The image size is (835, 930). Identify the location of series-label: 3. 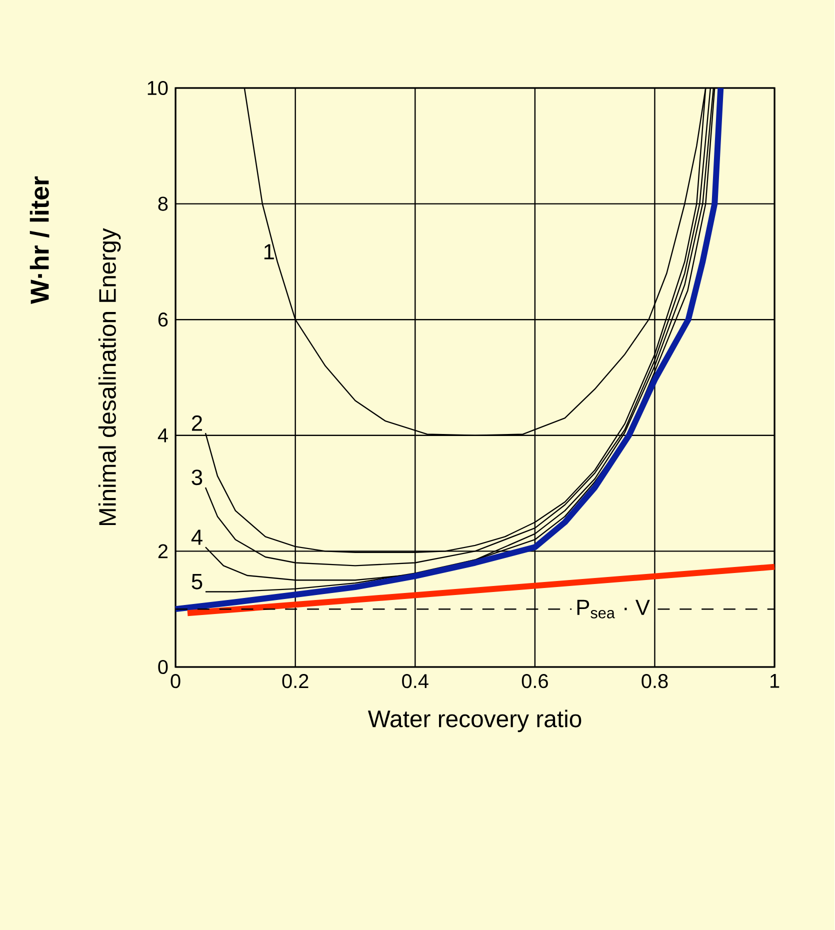
(197, 478).